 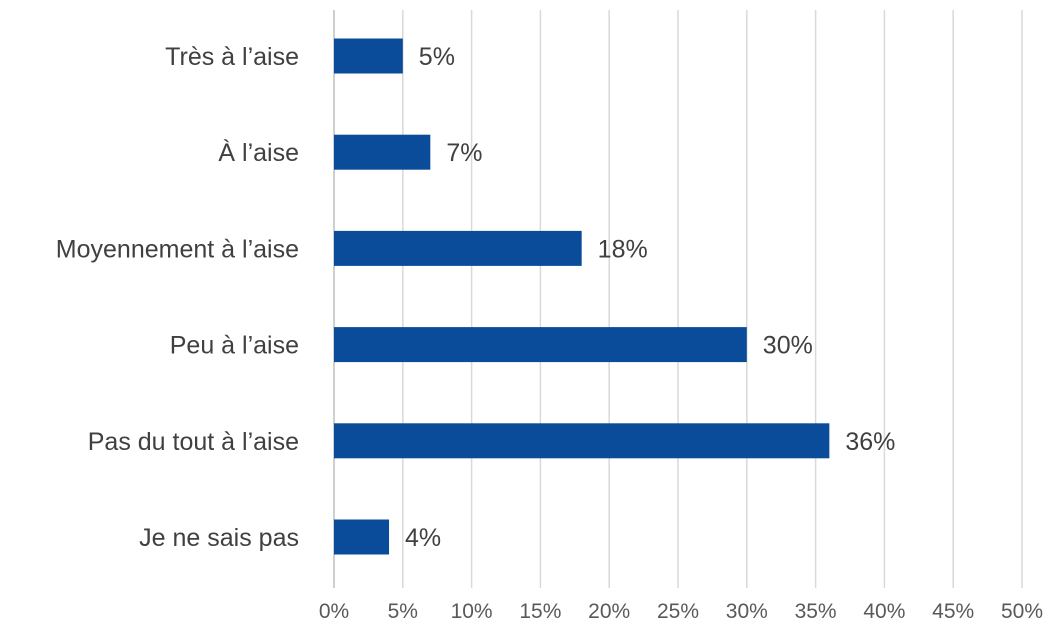 What do you see at coordinates (464, 153) in the screenshot?
I see `data-label: 7%` at bounding box center [464, 153].